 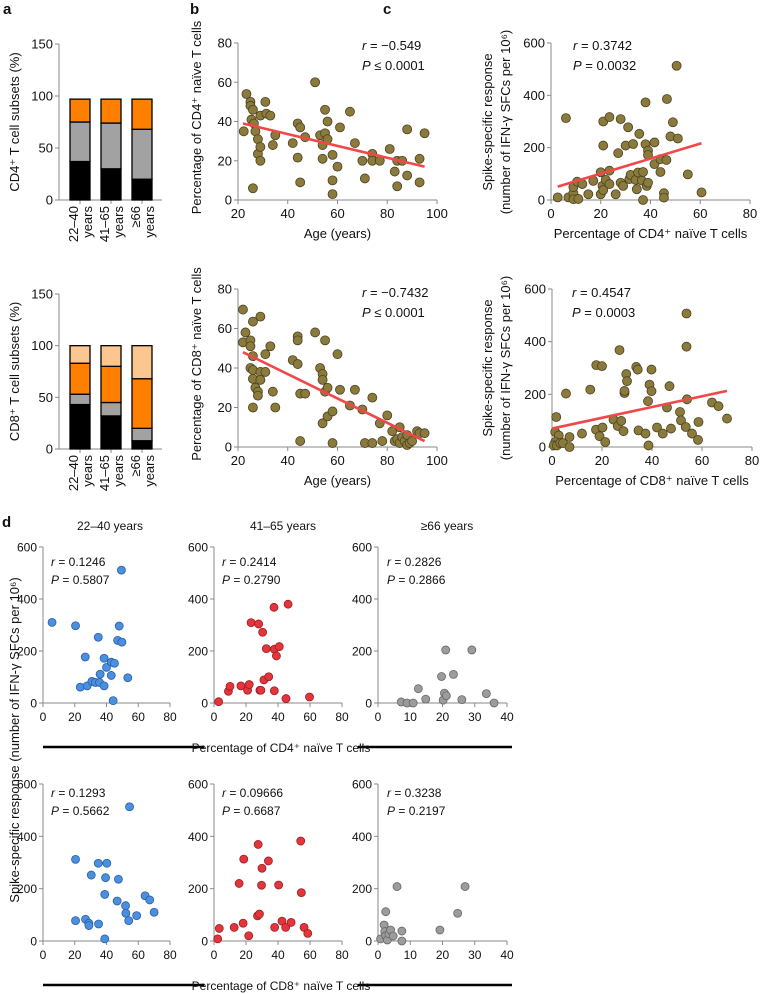 What do you see at coordinates (149, 471) in the screenshot?
I see `category-label: years` at bounding box center [149, 471].